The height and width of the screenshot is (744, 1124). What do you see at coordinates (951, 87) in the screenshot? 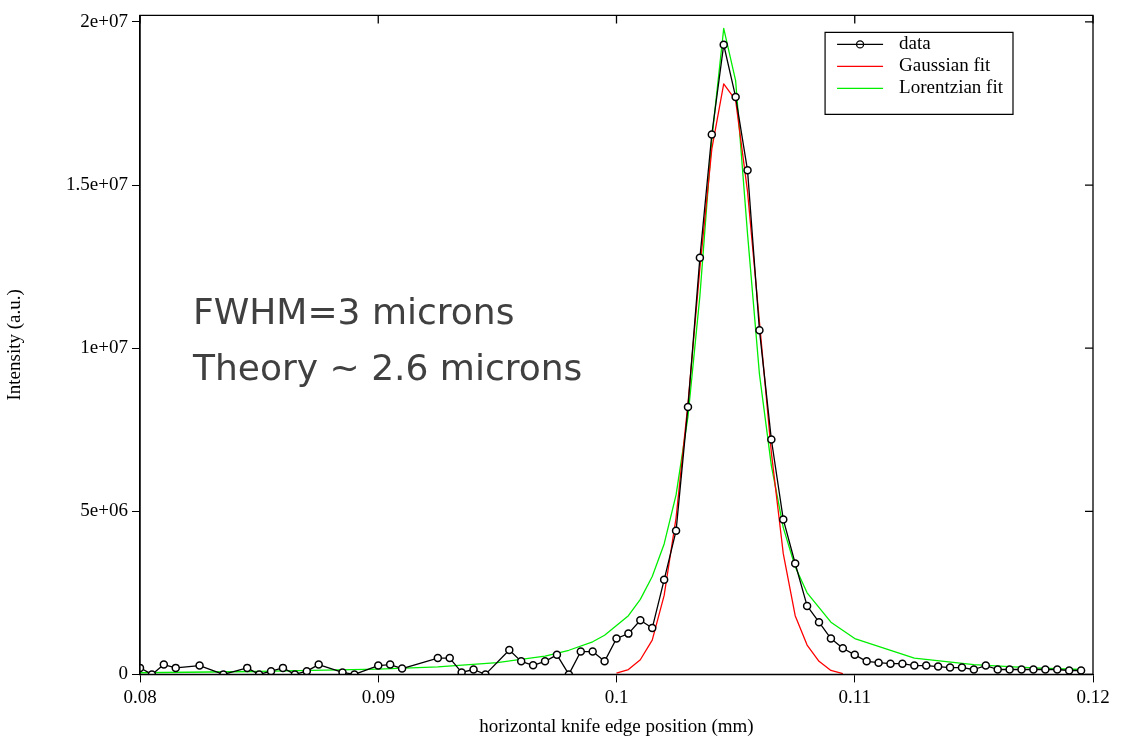
I see `legend-label: Lorentzian fit` at bounding box center [951, 87].